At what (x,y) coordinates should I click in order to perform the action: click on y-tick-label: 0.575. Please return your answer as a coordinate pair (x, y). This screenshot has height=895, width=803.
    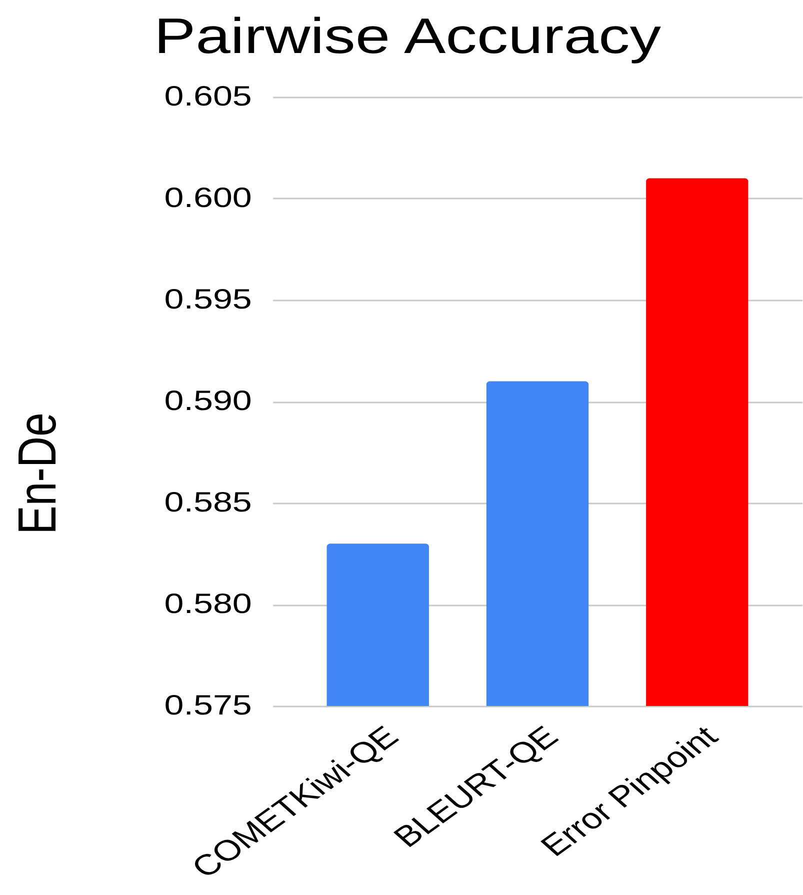
    Looking at the image, I should click on (208, 704).